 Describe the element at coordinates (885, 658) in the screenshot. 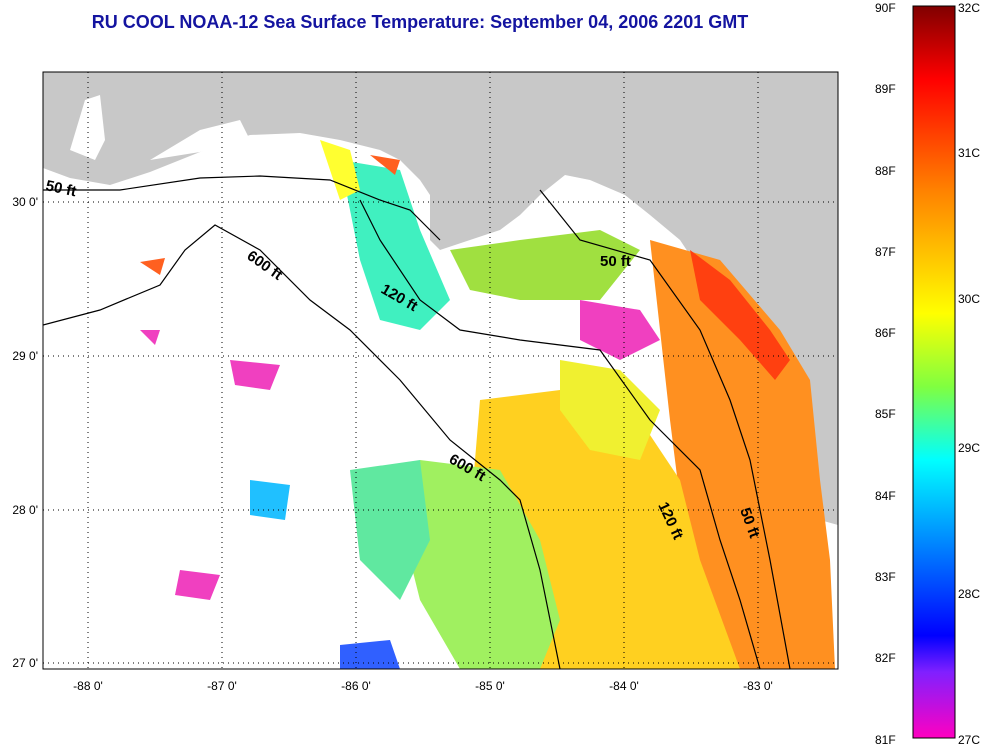

I see `colorbar-label-f: 82F` at that location.